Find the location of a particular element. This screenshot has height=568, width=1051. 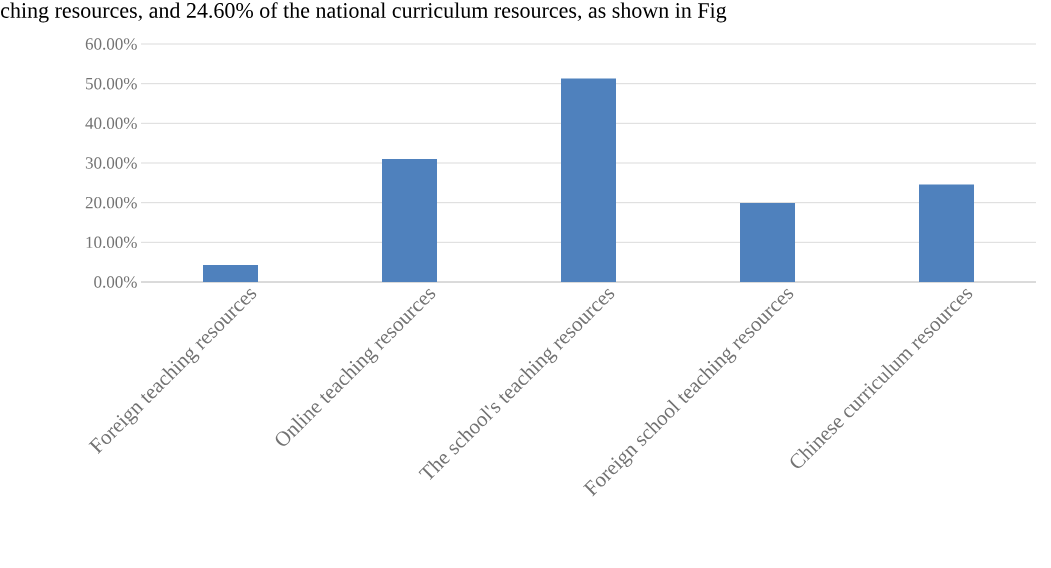

y-tick-label: 30.00% is located at coordinates (111, 163).